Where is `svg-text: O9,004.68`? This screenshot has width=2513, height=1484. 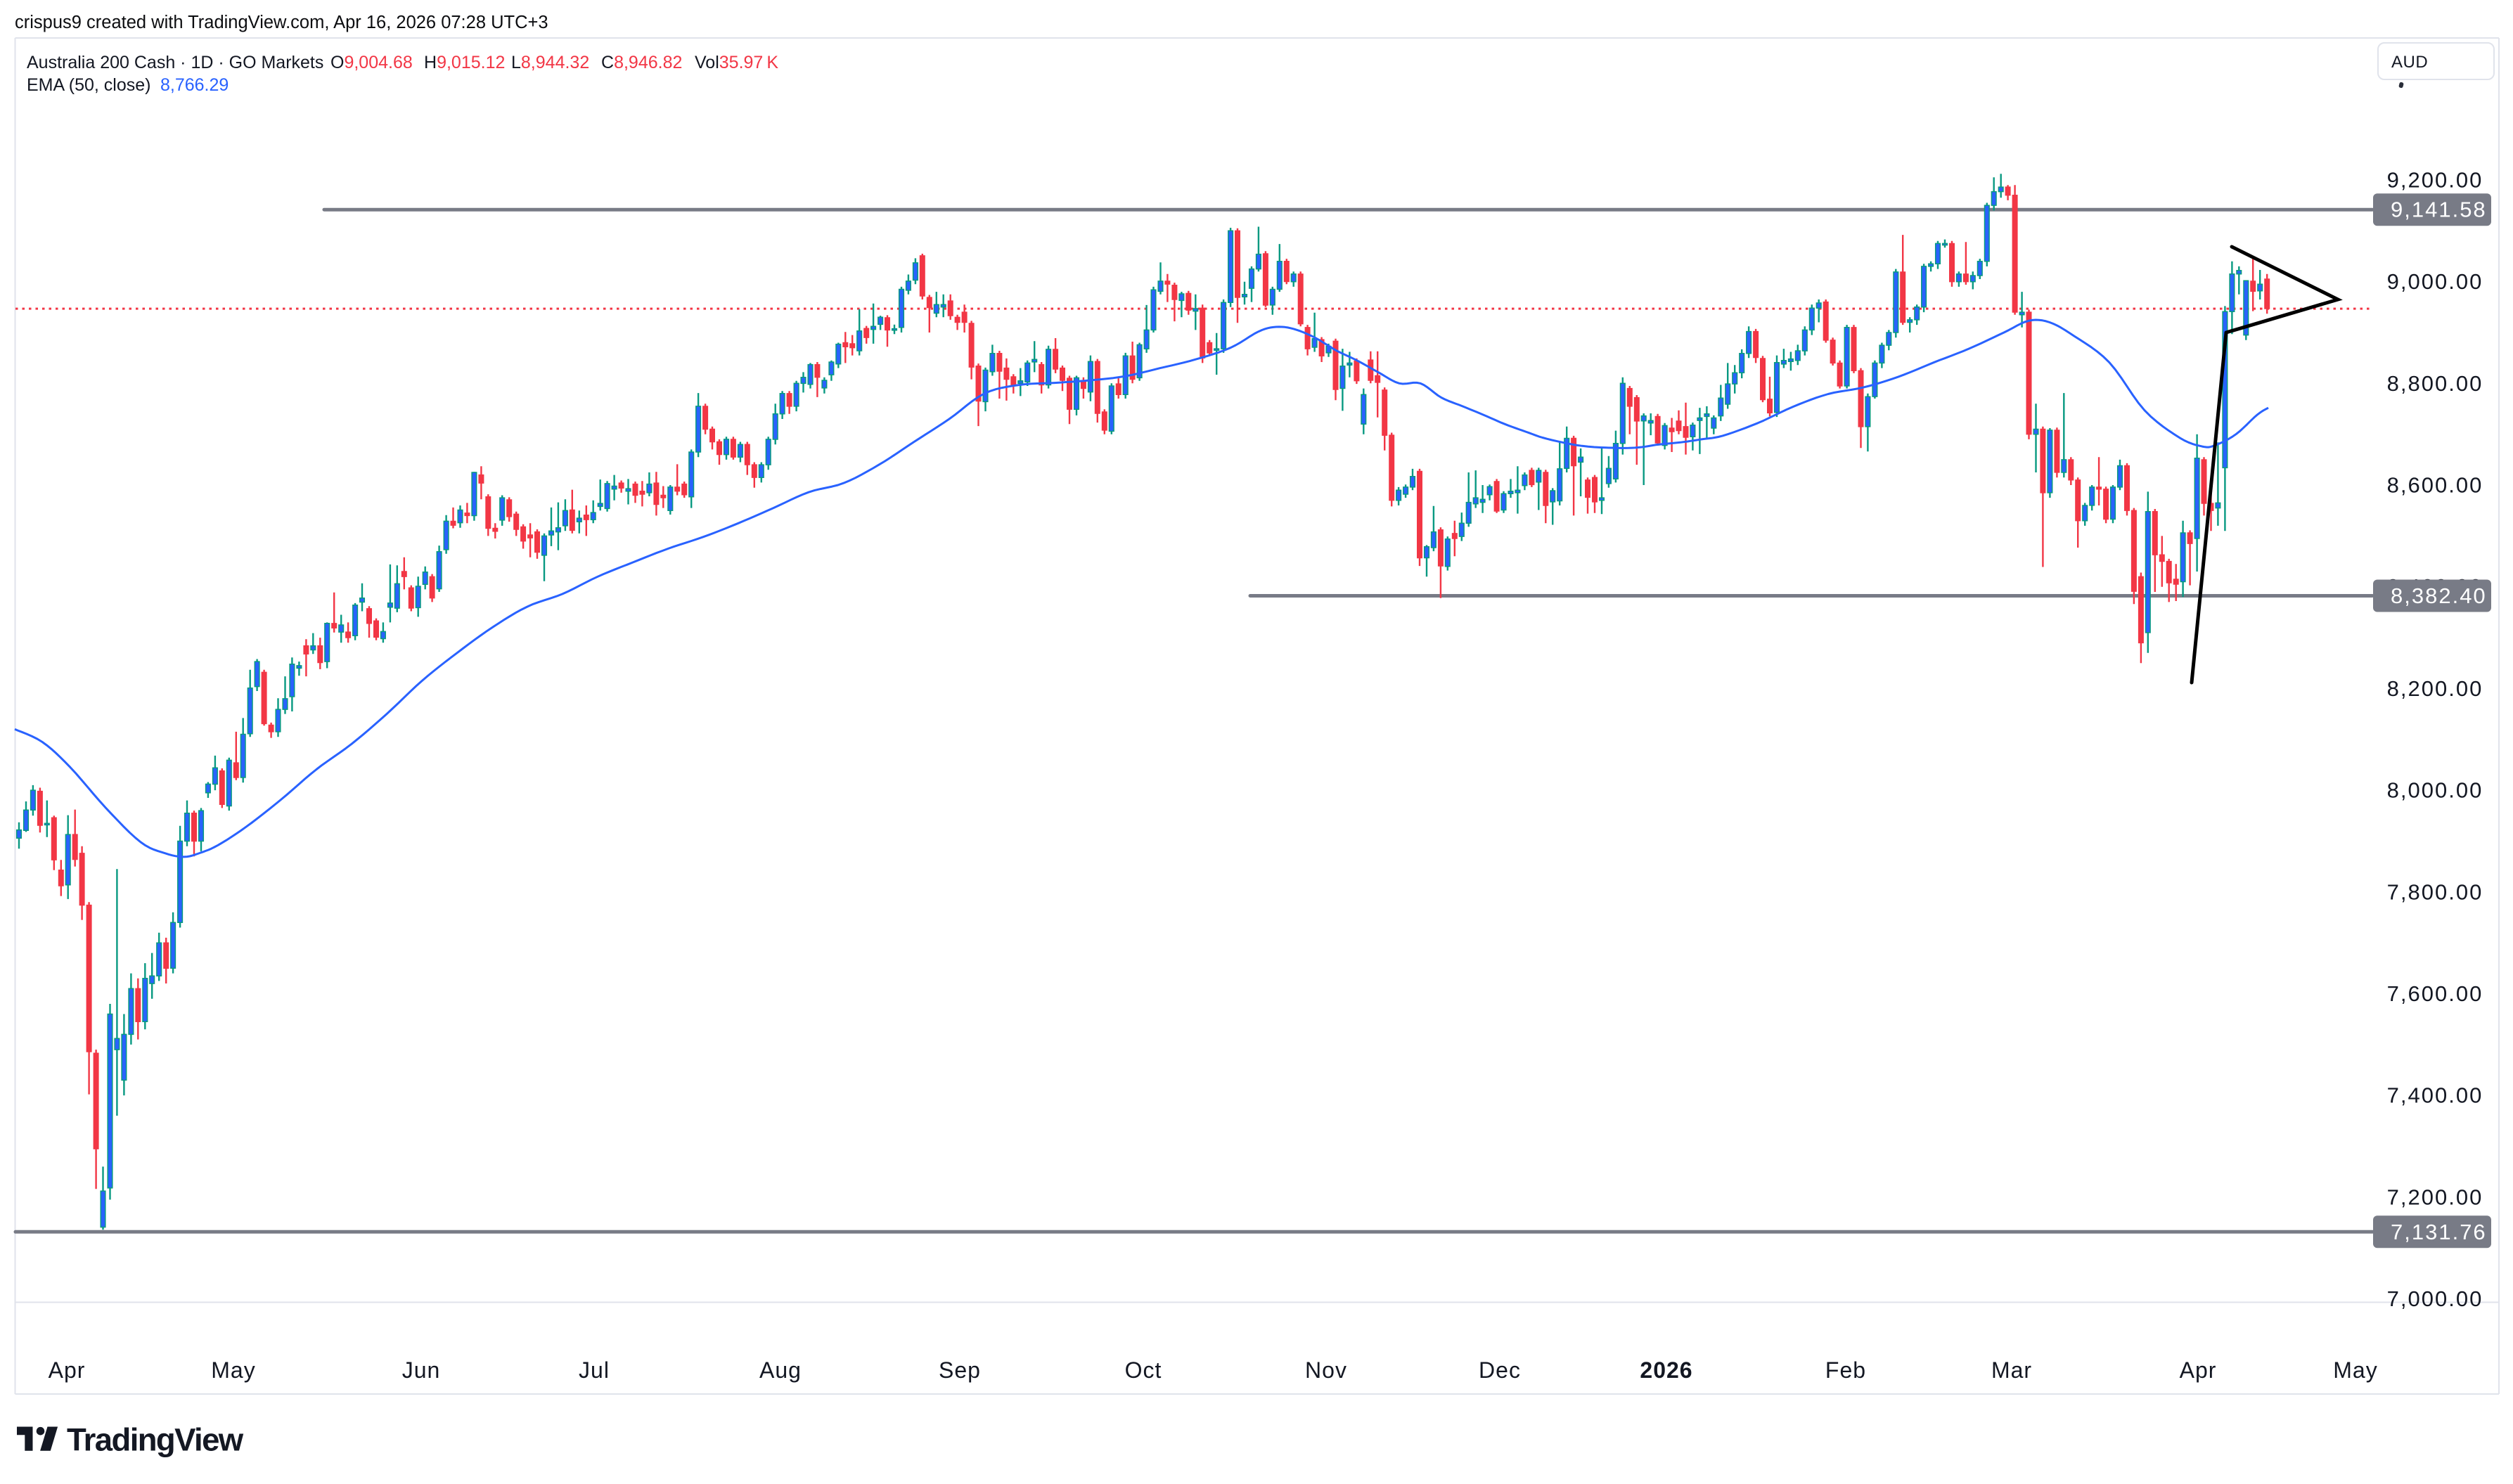 svg-text: O9,004.68 is located at coordinates (371, 62).